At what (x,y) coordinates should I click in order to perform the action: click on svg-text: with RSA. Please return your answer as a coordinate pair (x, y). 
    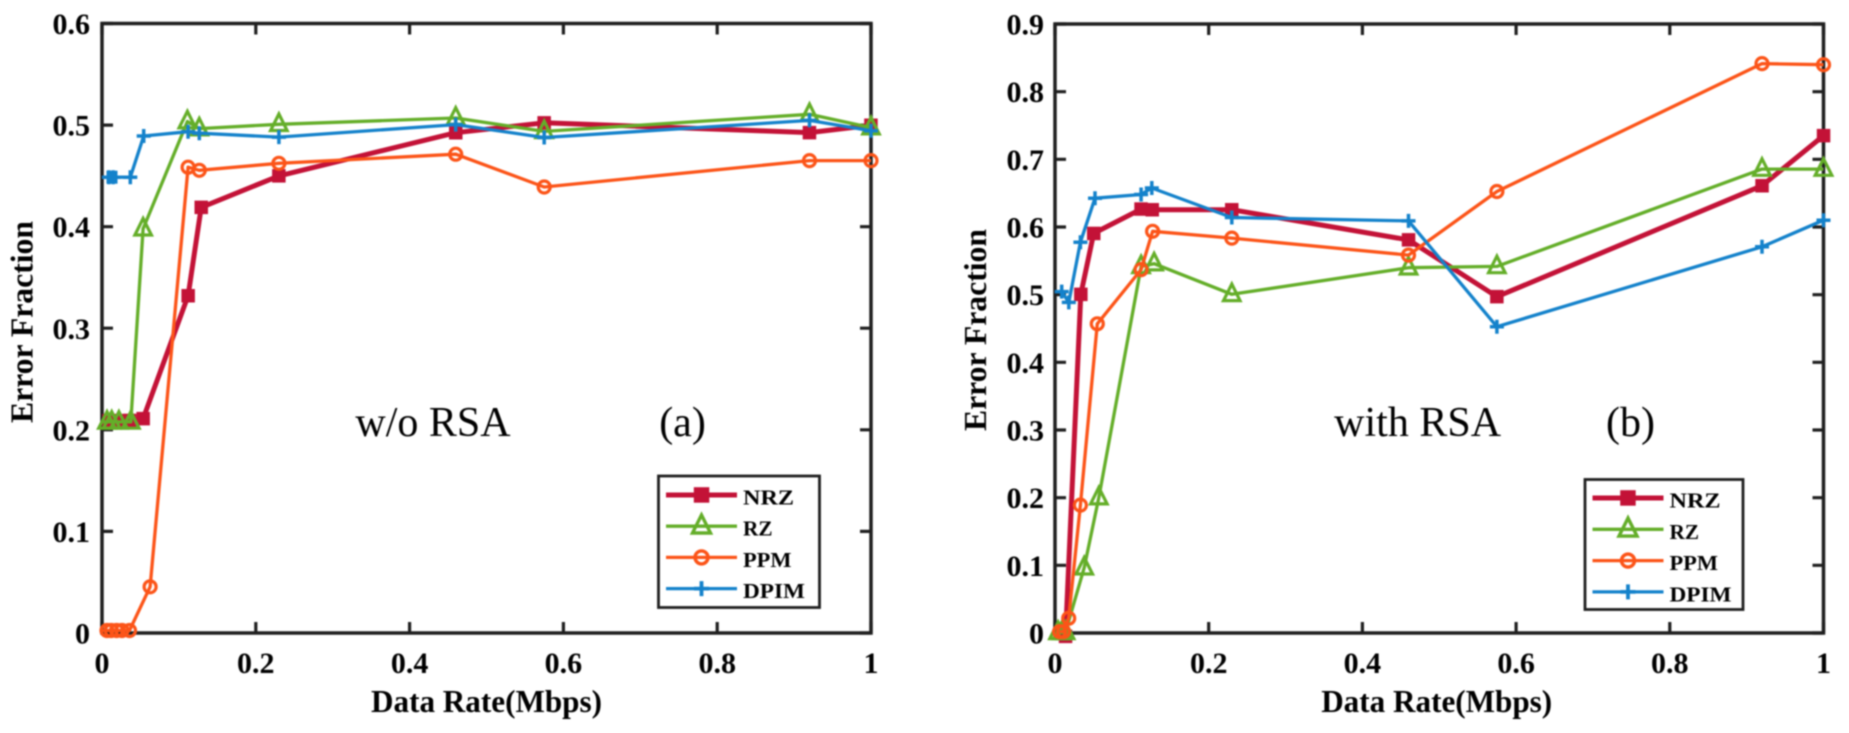
    Looking at the image, I should click on (1418, 423).